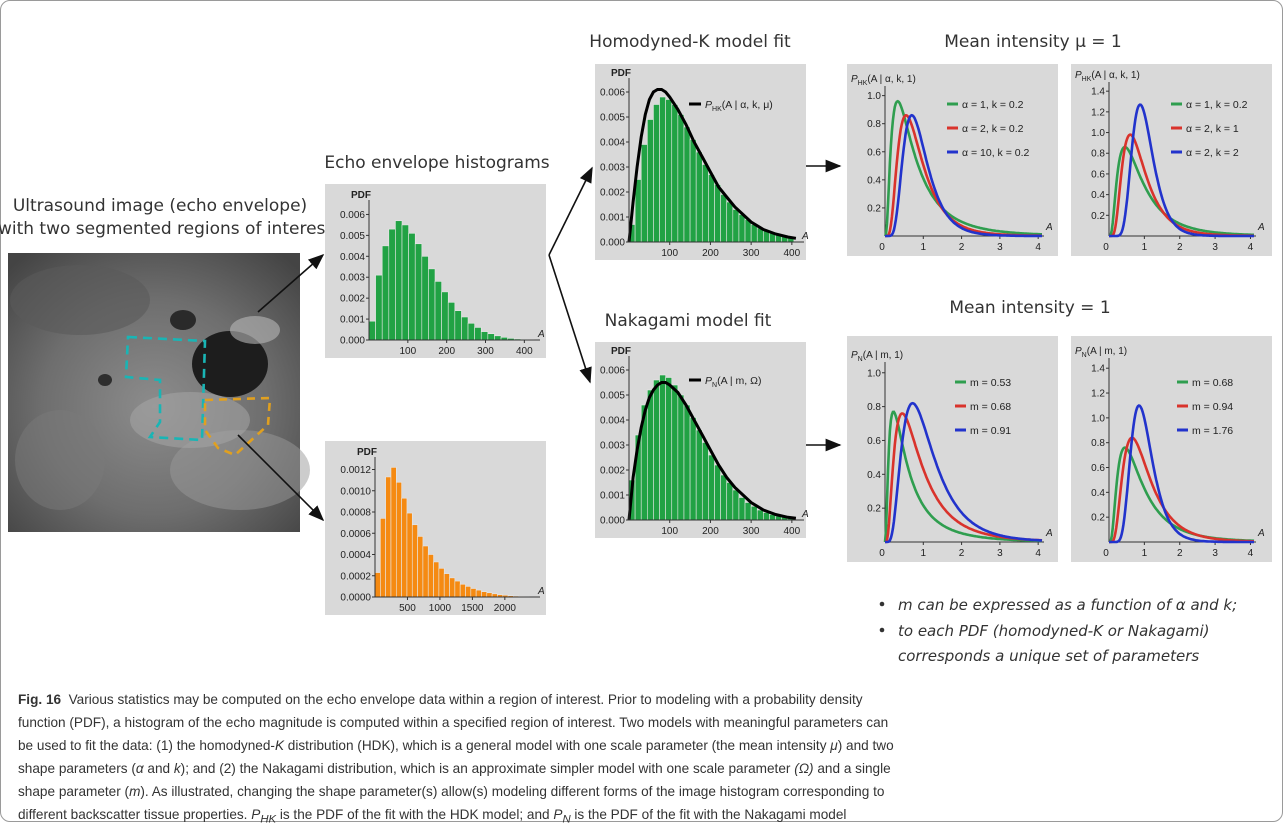  I want to click on y-tick-label: 1.2, so click(1098, 394).